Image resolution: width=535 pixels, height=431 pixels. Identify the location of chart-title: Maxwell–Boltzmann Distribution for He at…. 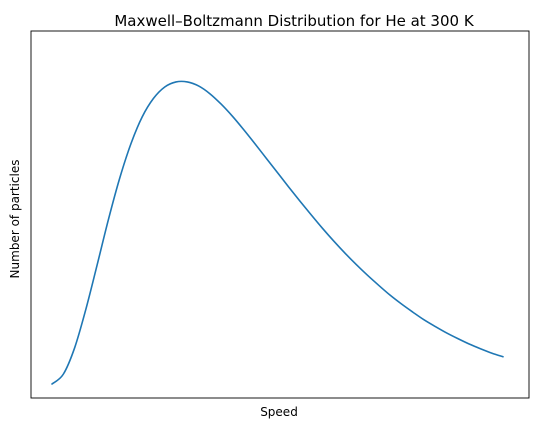
(294, 21).